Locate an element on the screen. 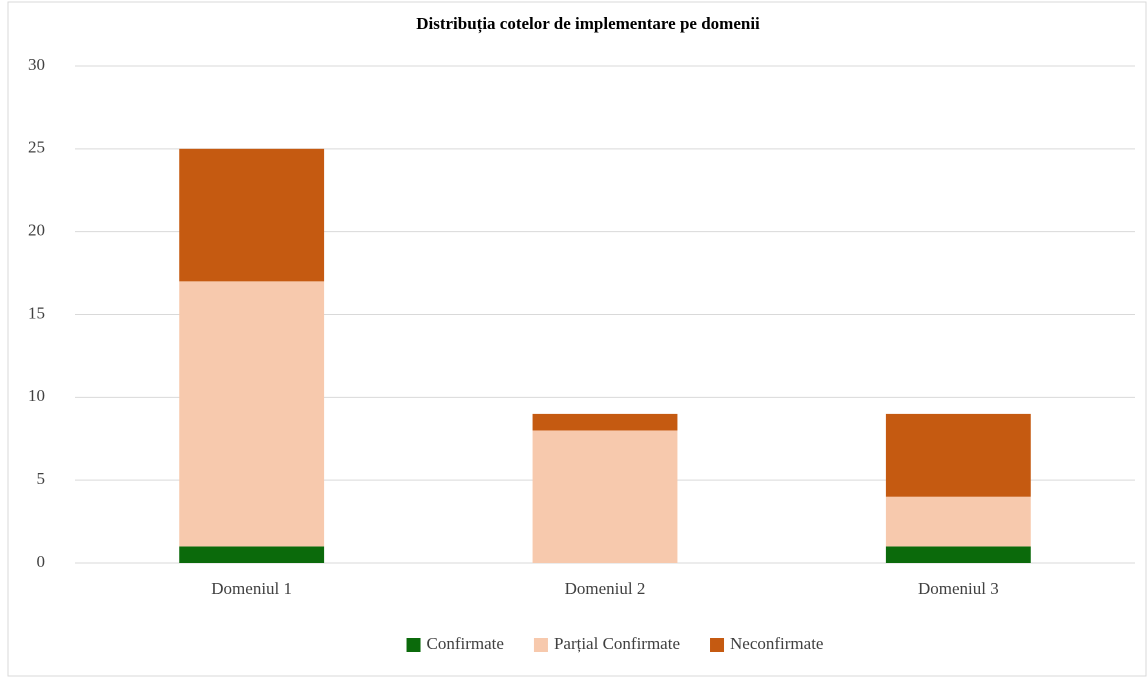  y-tick-label: 5 is located at coordinates (41, 478).